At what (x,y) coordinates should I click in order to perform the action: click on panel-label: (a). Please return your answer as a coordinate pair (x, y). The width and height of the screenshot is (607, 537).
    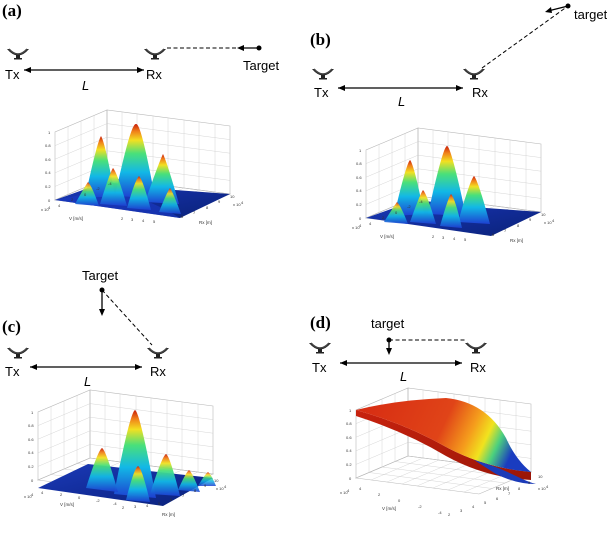
    Looking at the image, I should click on (12, 10).